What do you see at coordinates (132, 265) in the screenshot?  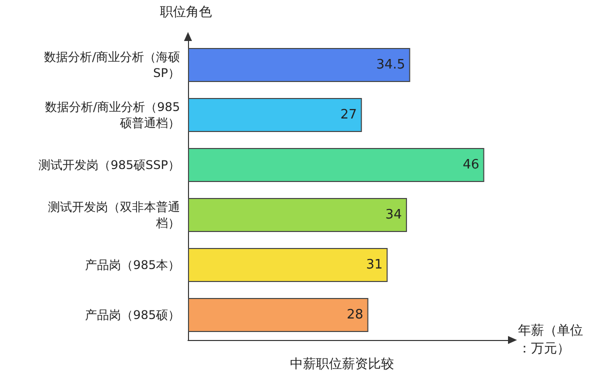 I see `y-tick-label: 产品岗（985本）` at bounding box center [132, 265].